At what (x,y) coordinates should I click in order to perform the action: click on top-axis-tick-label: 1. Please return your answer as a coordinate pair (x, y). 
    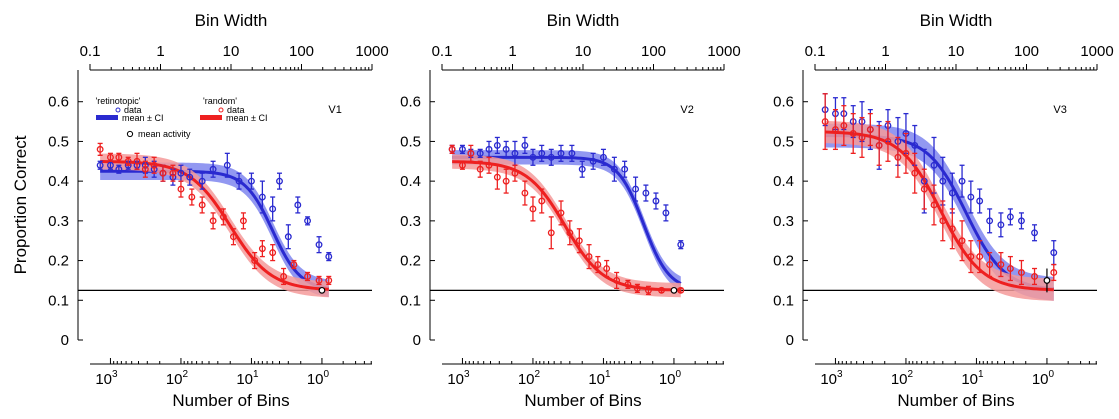
    Looking at the image, I should click on (885, 51).